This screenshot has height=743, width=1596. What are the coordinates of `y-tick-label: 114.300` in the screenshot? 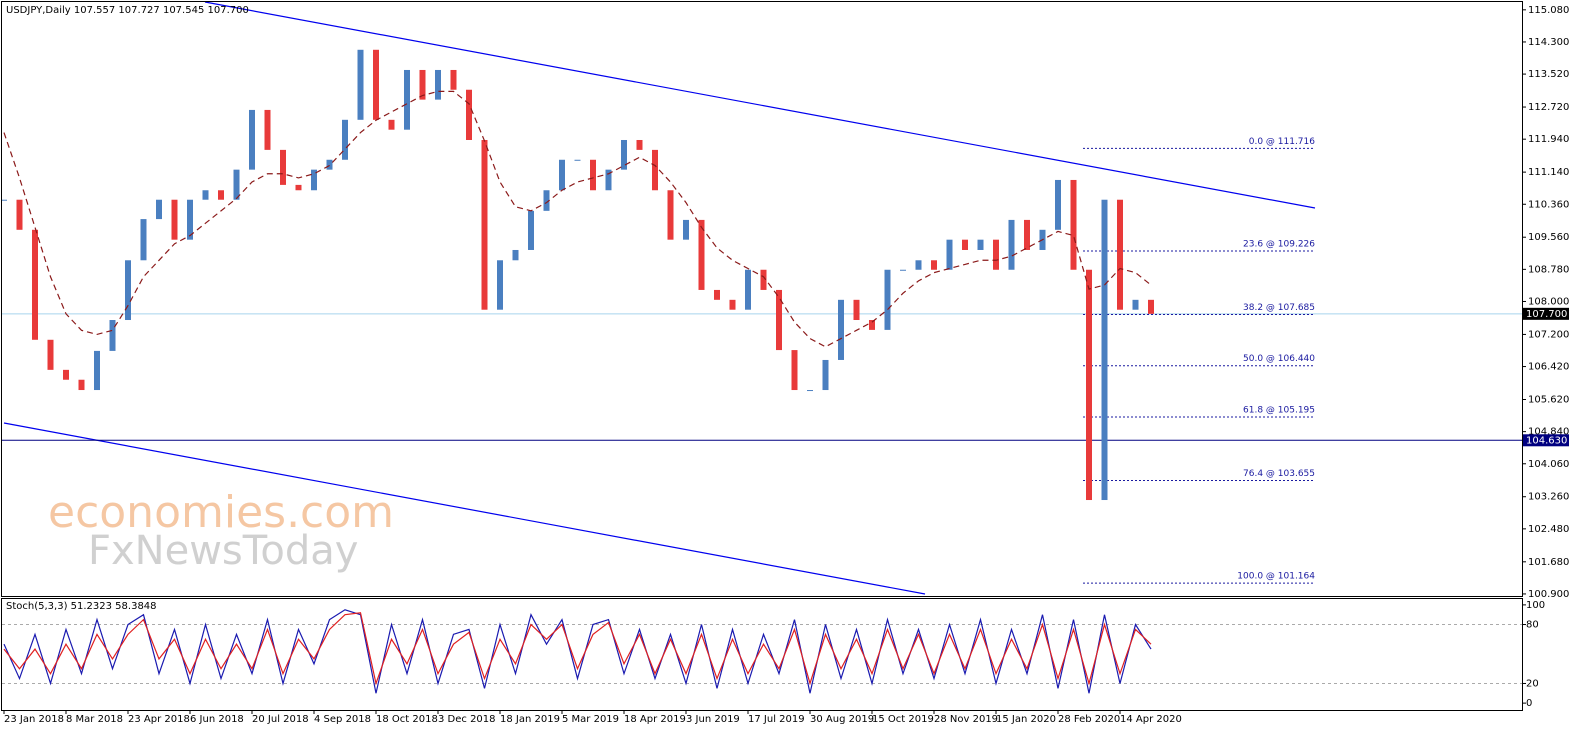 It's located at (1548, 42).